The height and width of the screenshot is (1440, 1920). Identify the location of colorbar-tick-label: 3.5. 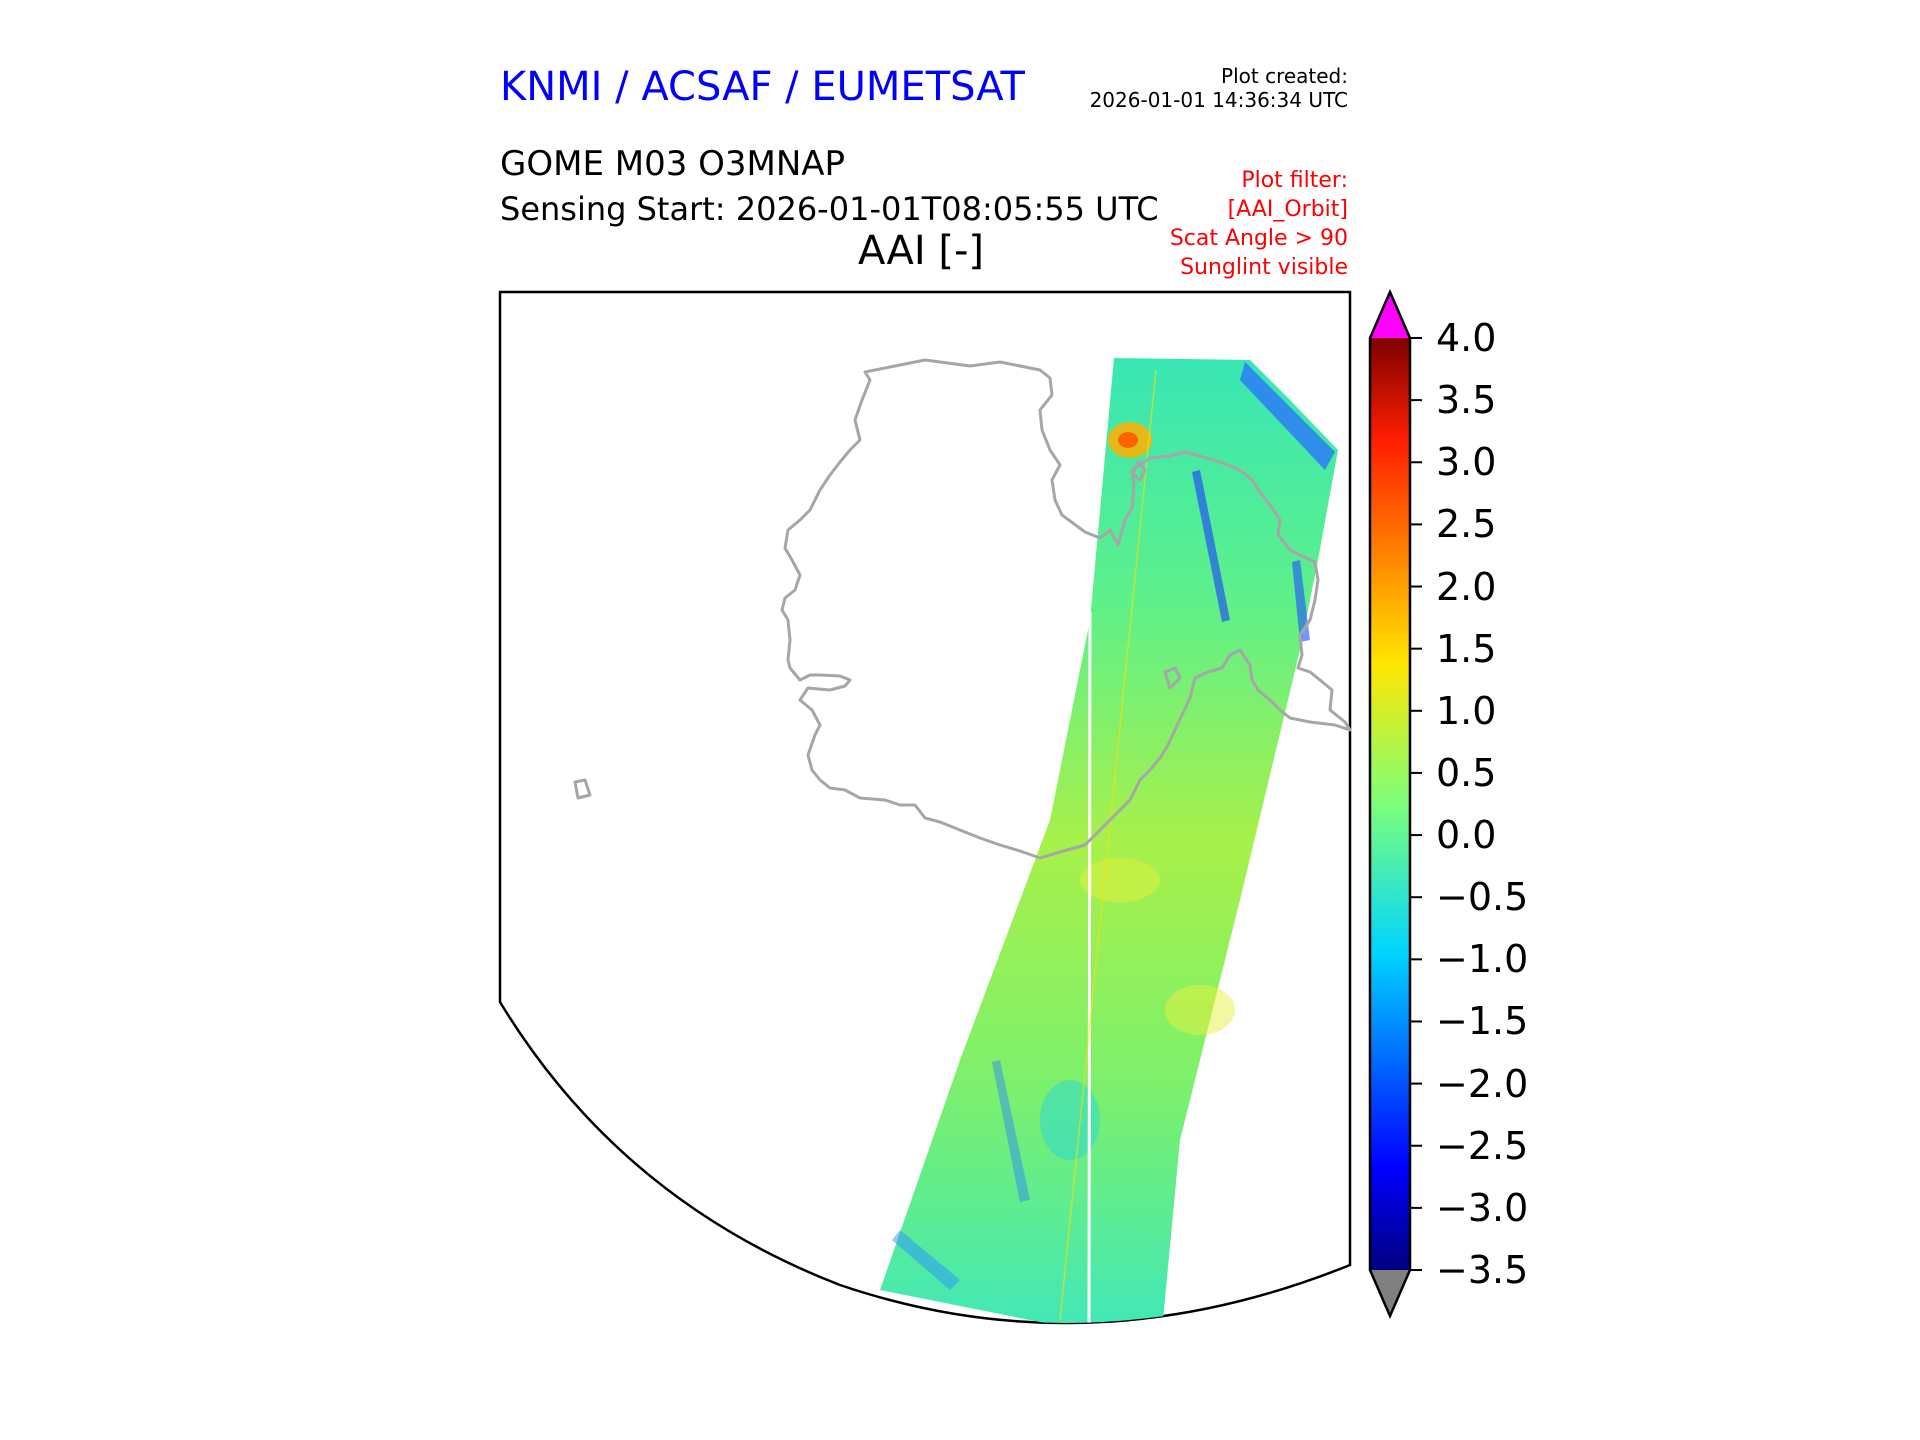
(1466, 400).